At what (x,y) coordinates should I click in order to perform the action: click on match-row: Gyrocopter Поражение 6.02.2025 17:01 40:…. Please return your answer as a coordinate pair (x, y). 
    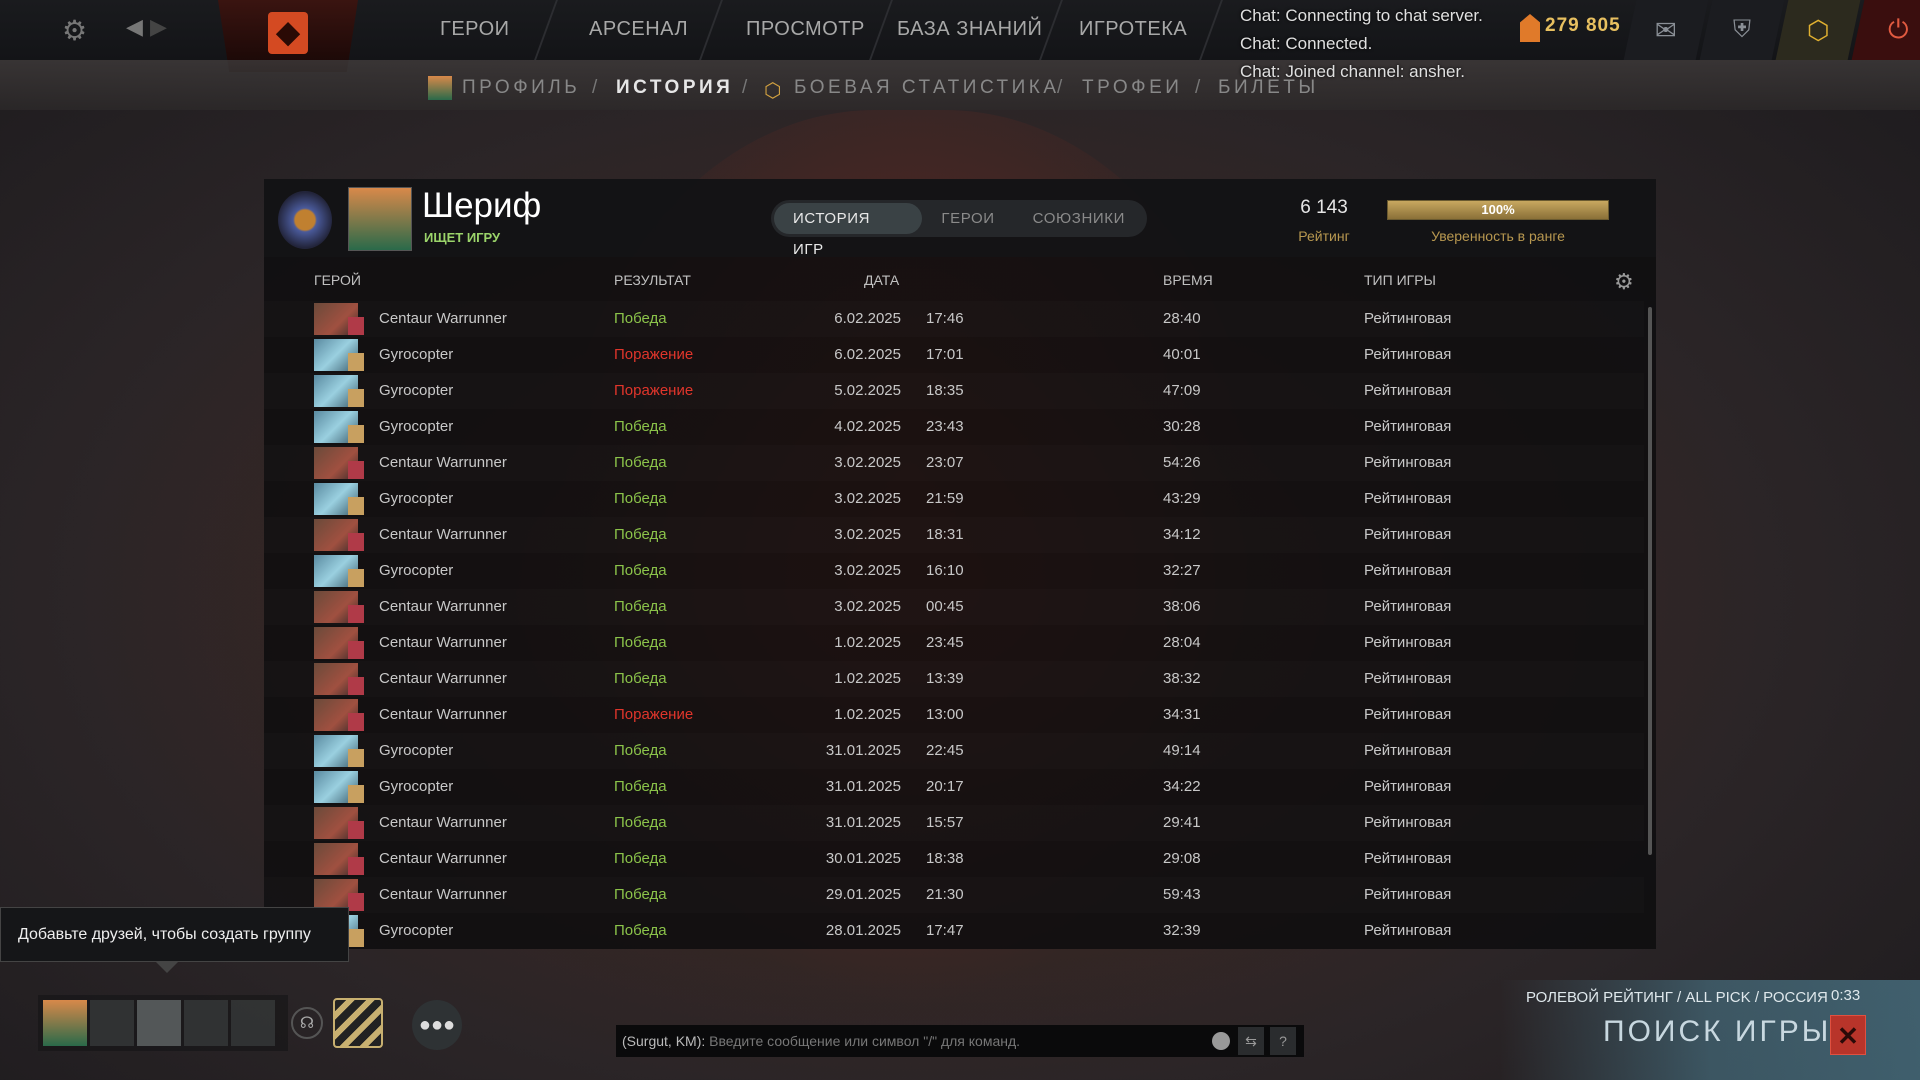
    Looking at the image, I should click on (954, 355).